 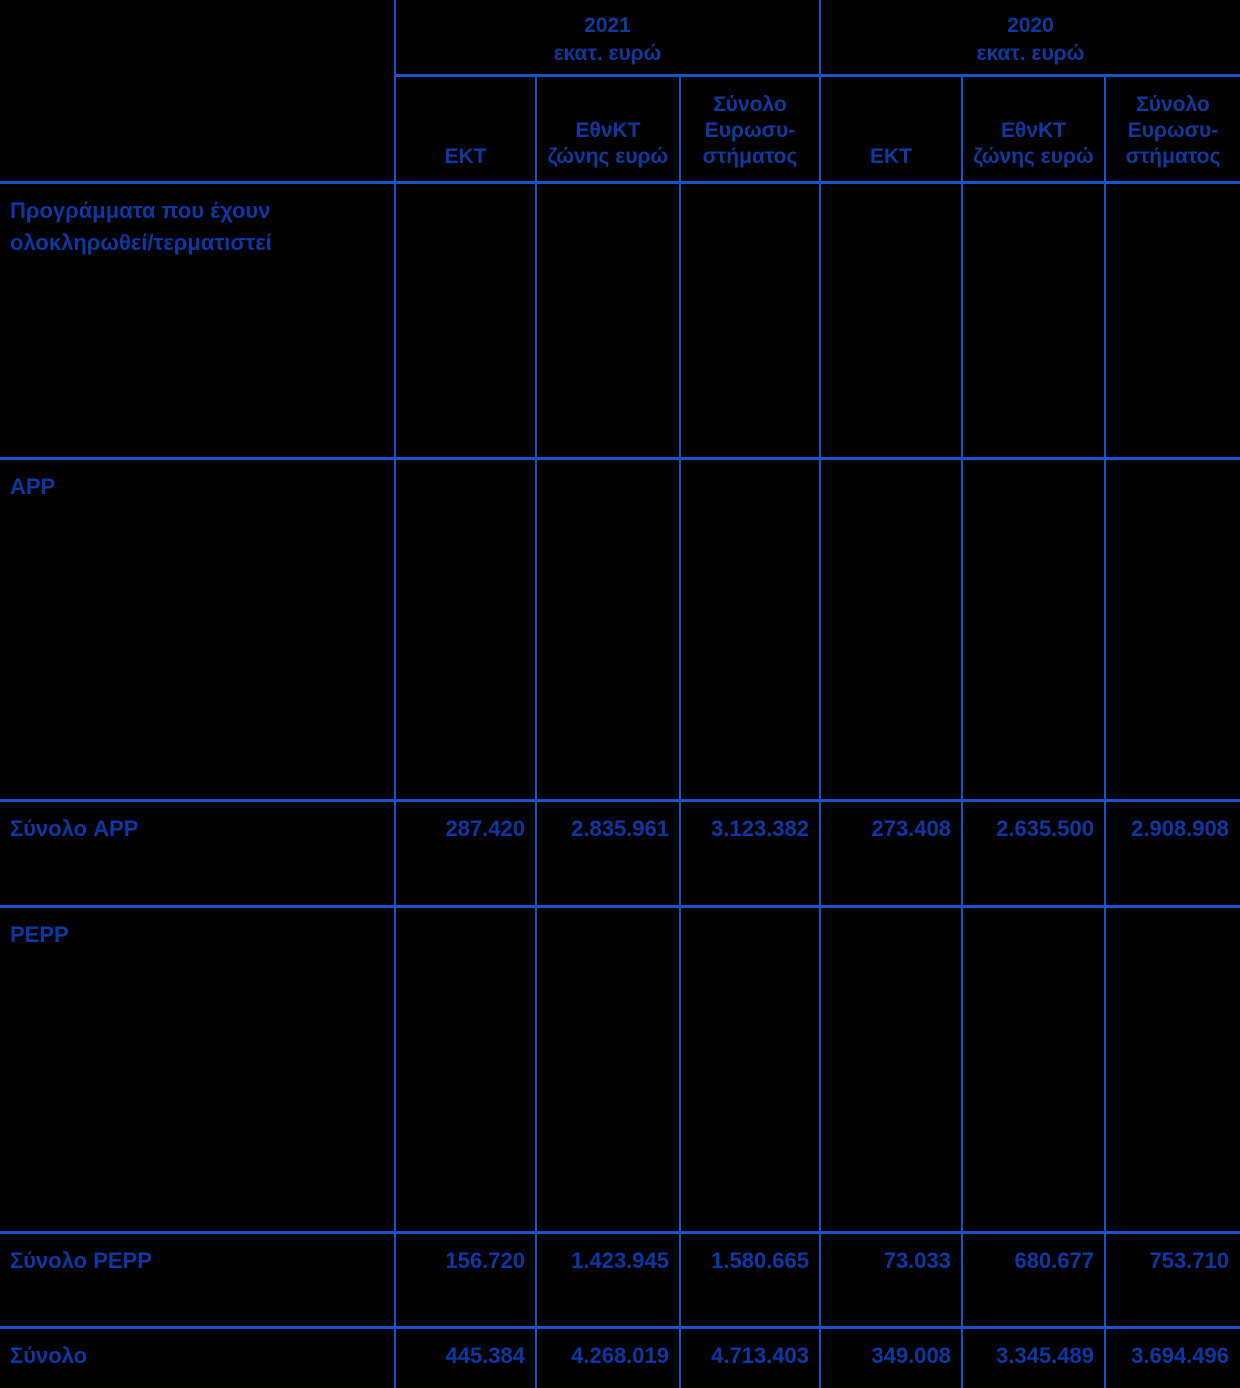 I want to click on column-header-eurosystem-total-2020: Σύνολο Ευρωσυ- στήματος, so click(x=1173, y=124).